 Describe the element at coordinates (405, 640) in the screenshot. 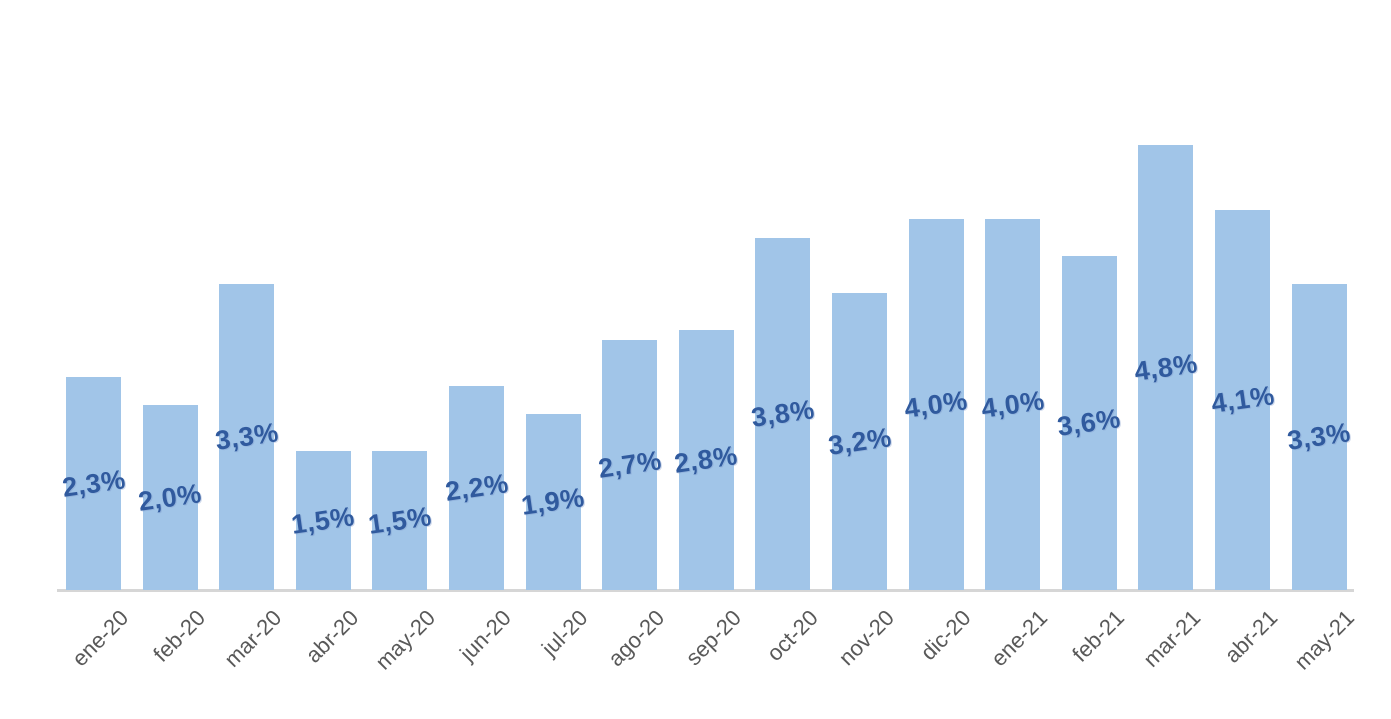

I see `x-axis-tick-label: may-20` at that location.